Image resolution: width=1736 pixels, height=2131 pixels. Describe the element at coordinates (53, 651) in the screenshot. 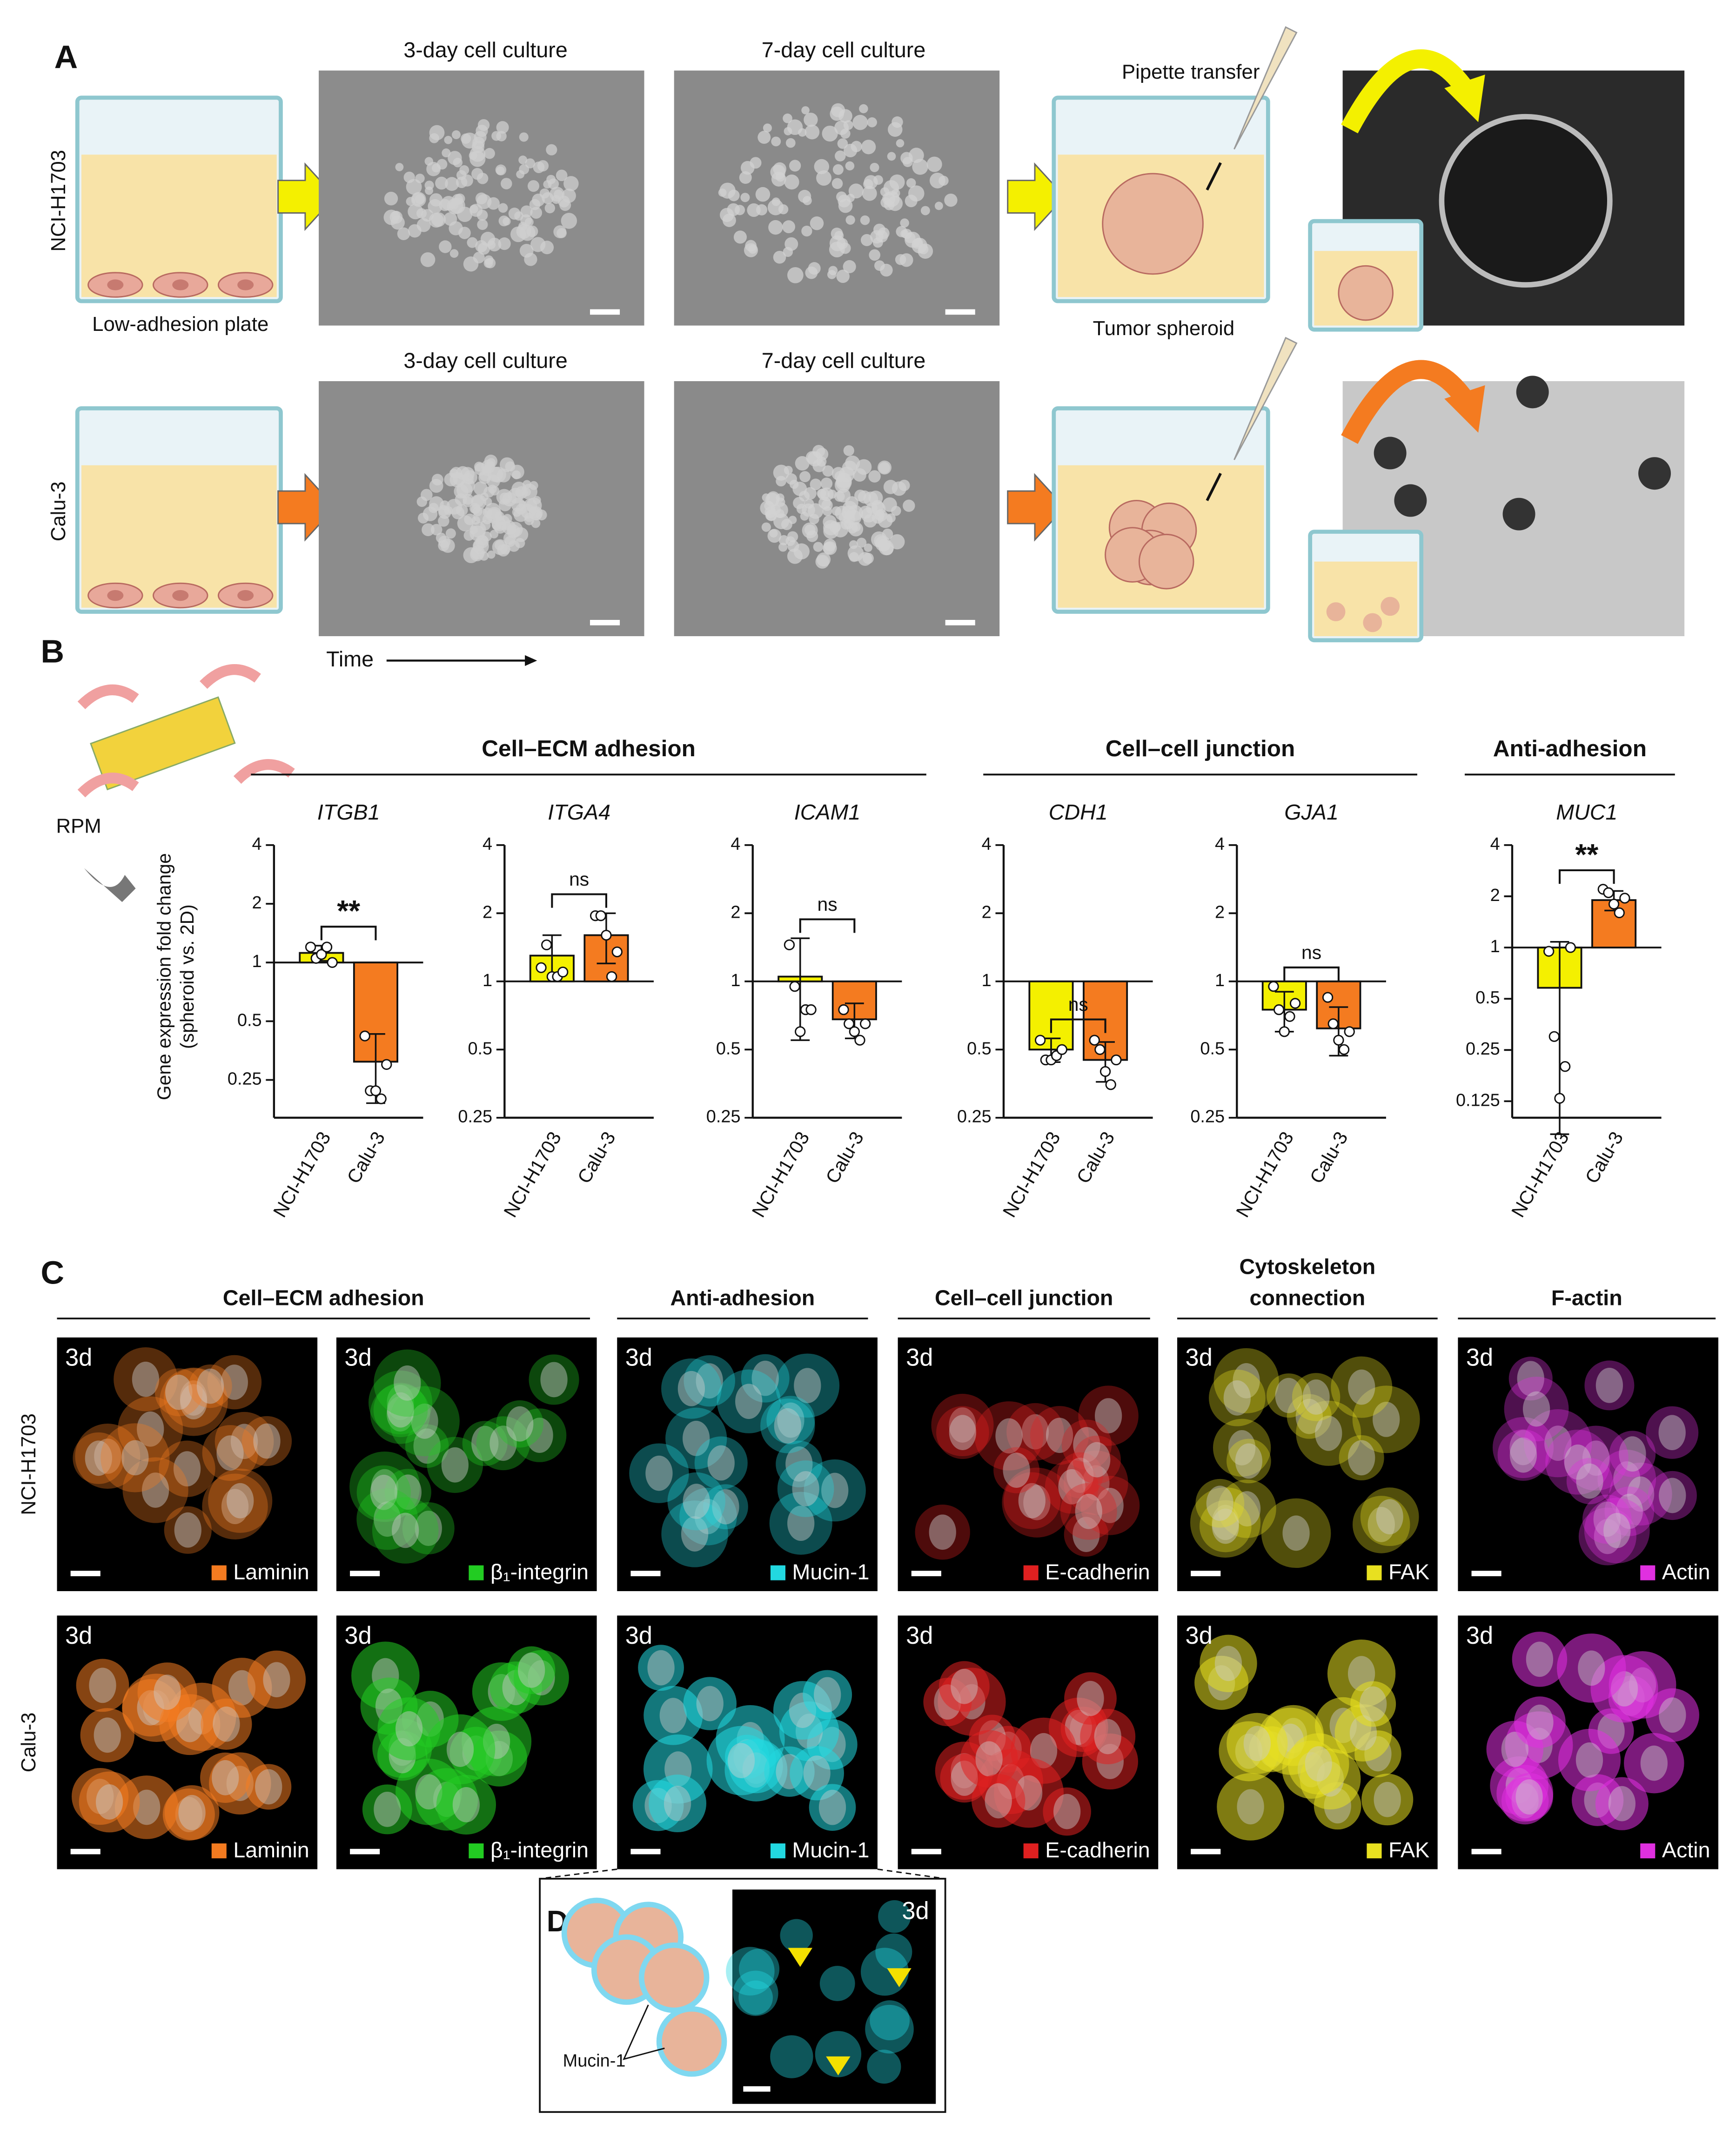

I see `label: B` at that location.